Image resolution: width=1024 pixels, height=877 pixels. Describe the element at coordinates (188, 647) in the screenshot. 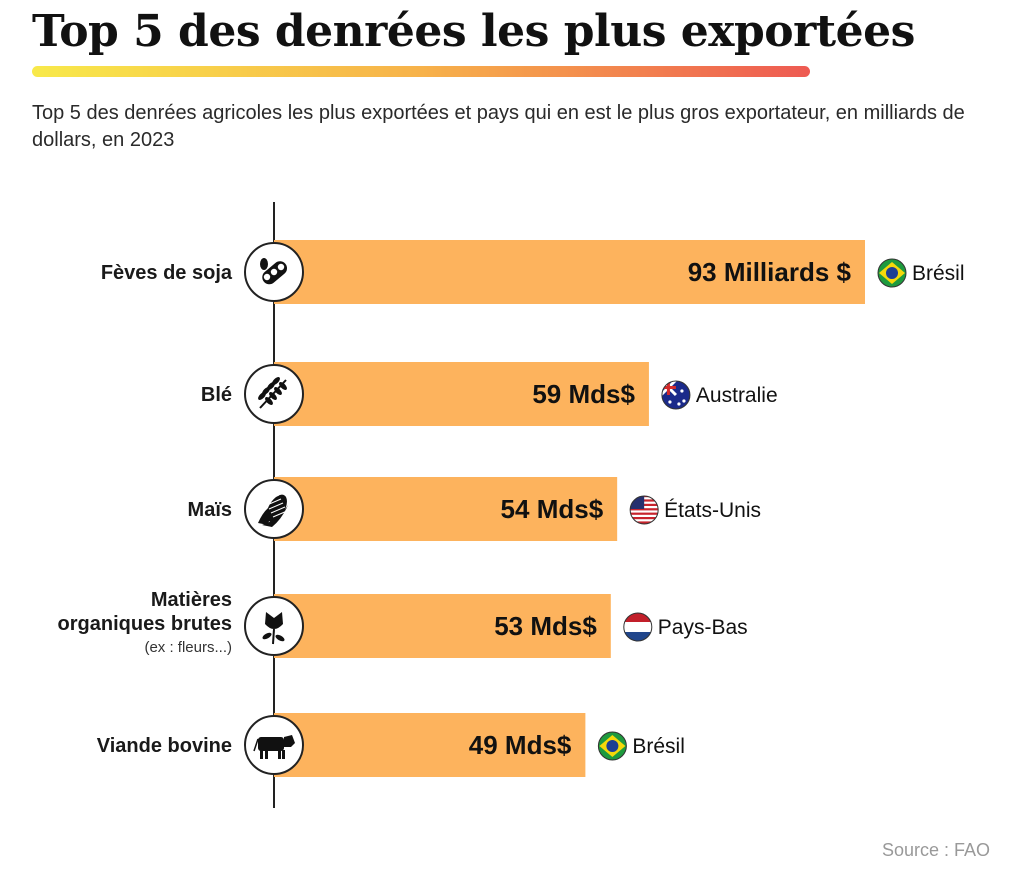

I see `category-note: (ex : fleurs...)` at that location.